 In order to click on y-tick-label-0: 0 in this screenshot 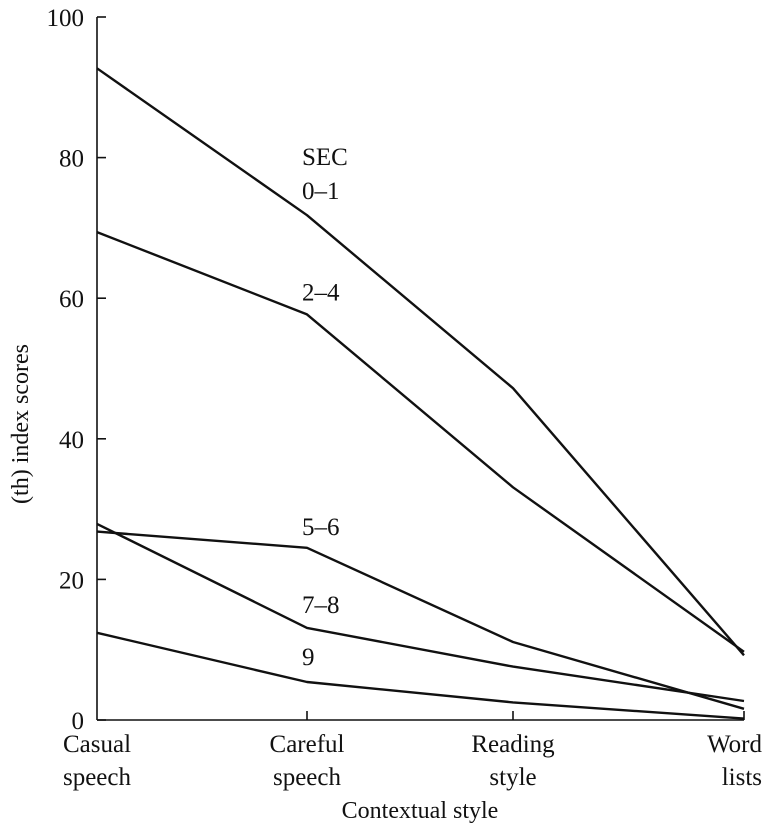, I will do `click(78, 721)`.